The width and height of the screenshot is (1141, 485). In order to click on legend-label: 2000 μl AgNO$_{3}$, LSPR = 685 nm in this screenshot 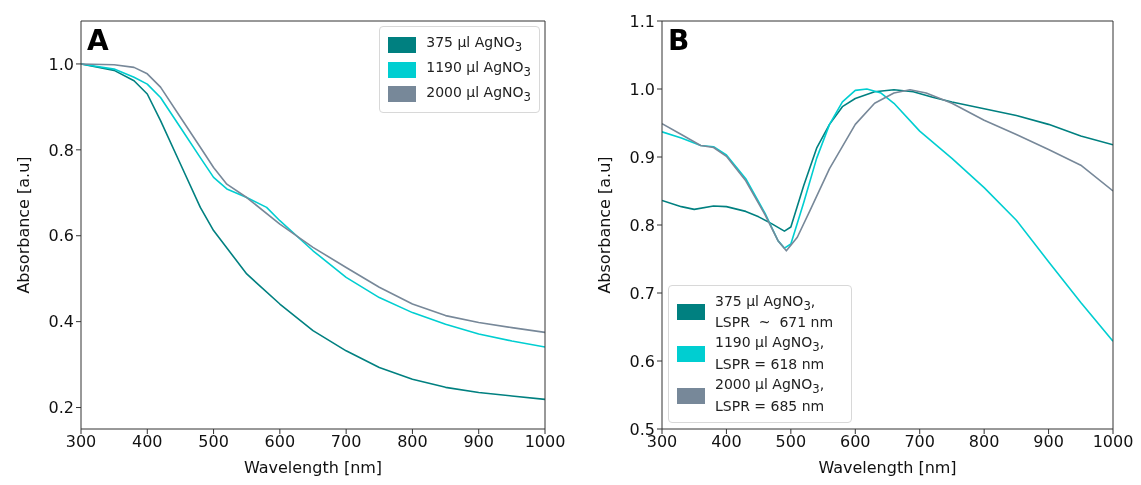, I will do `click(770, 395)`.